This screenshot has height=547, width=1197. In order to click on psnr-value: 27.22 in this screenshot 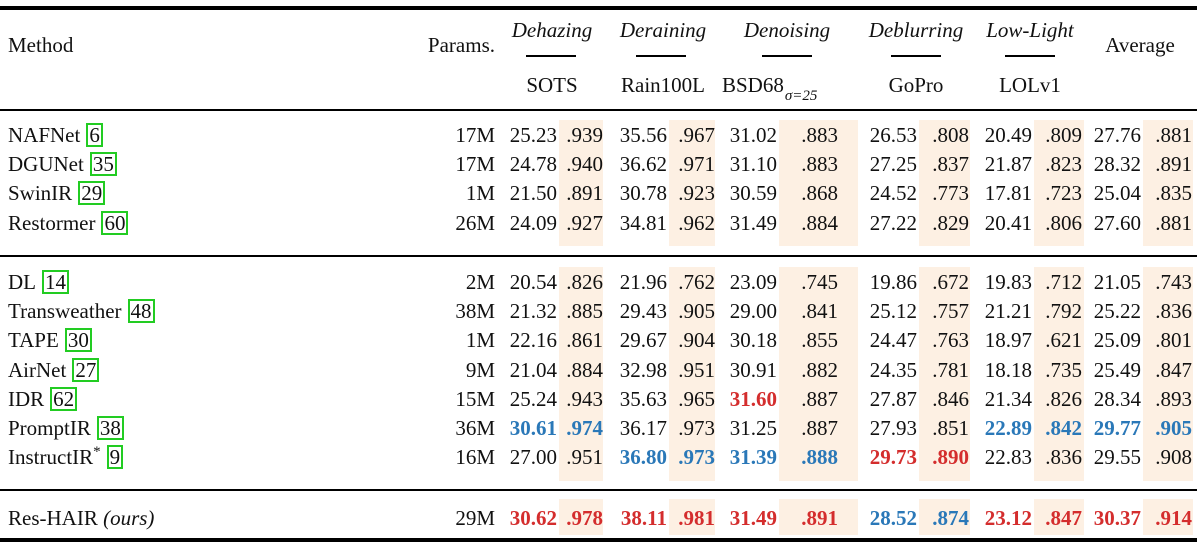, I will do `click(893, 223)`.